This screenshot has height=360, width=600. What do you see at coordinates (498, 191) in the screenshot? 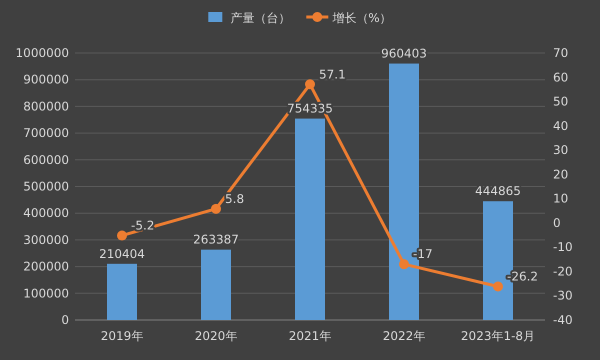
I see `data-label: 444865` at bounding box center [498, 191].